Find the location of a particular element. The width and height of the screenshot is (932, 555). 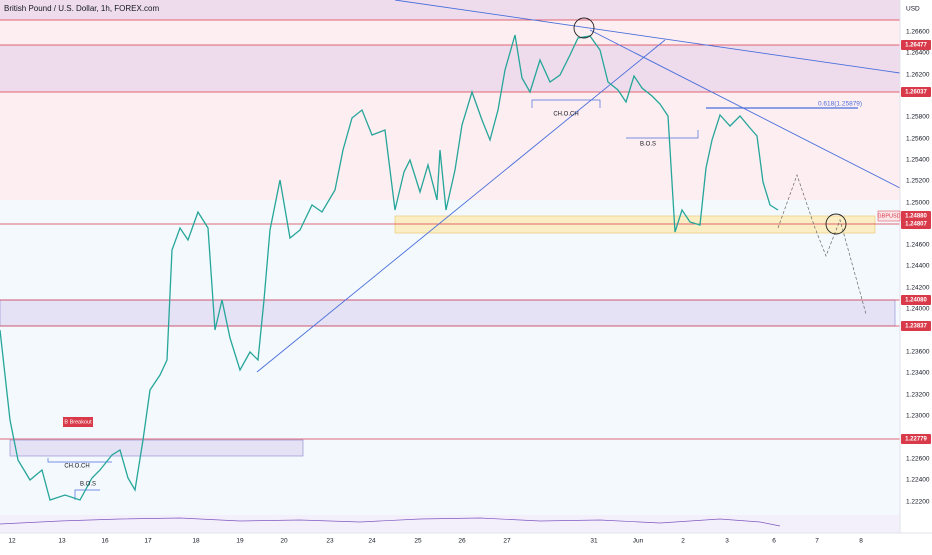

annotation: 0.618(1.25879) is located at coordinates (840, 104).